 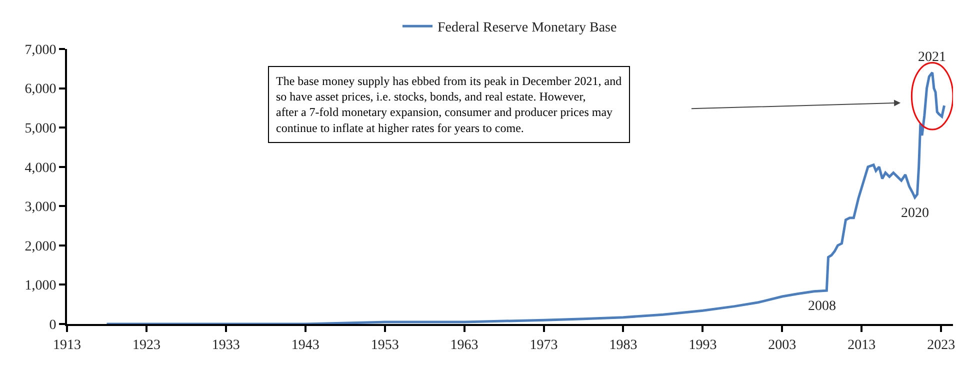 I want to click on y-tick-label: 7,000, so click(x=40, y=50).